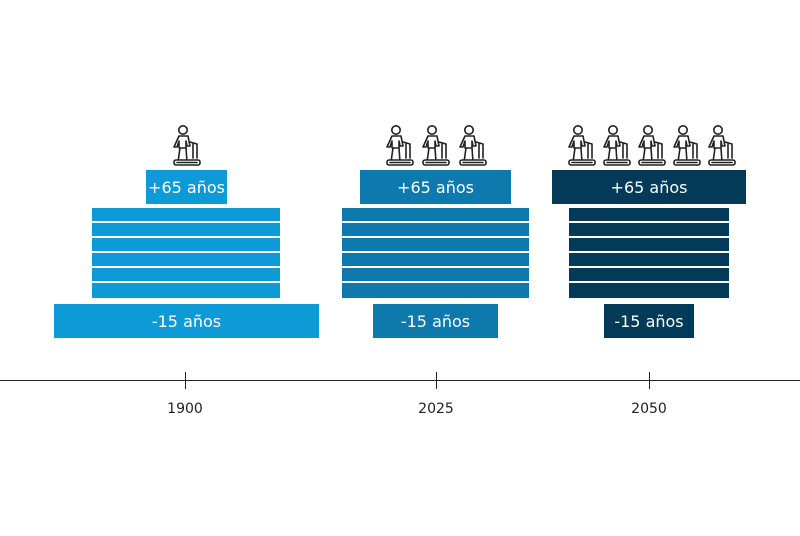  Describe the element at coordinates (400, 380) in the screenshot. I see `timeline-axis` at that location.